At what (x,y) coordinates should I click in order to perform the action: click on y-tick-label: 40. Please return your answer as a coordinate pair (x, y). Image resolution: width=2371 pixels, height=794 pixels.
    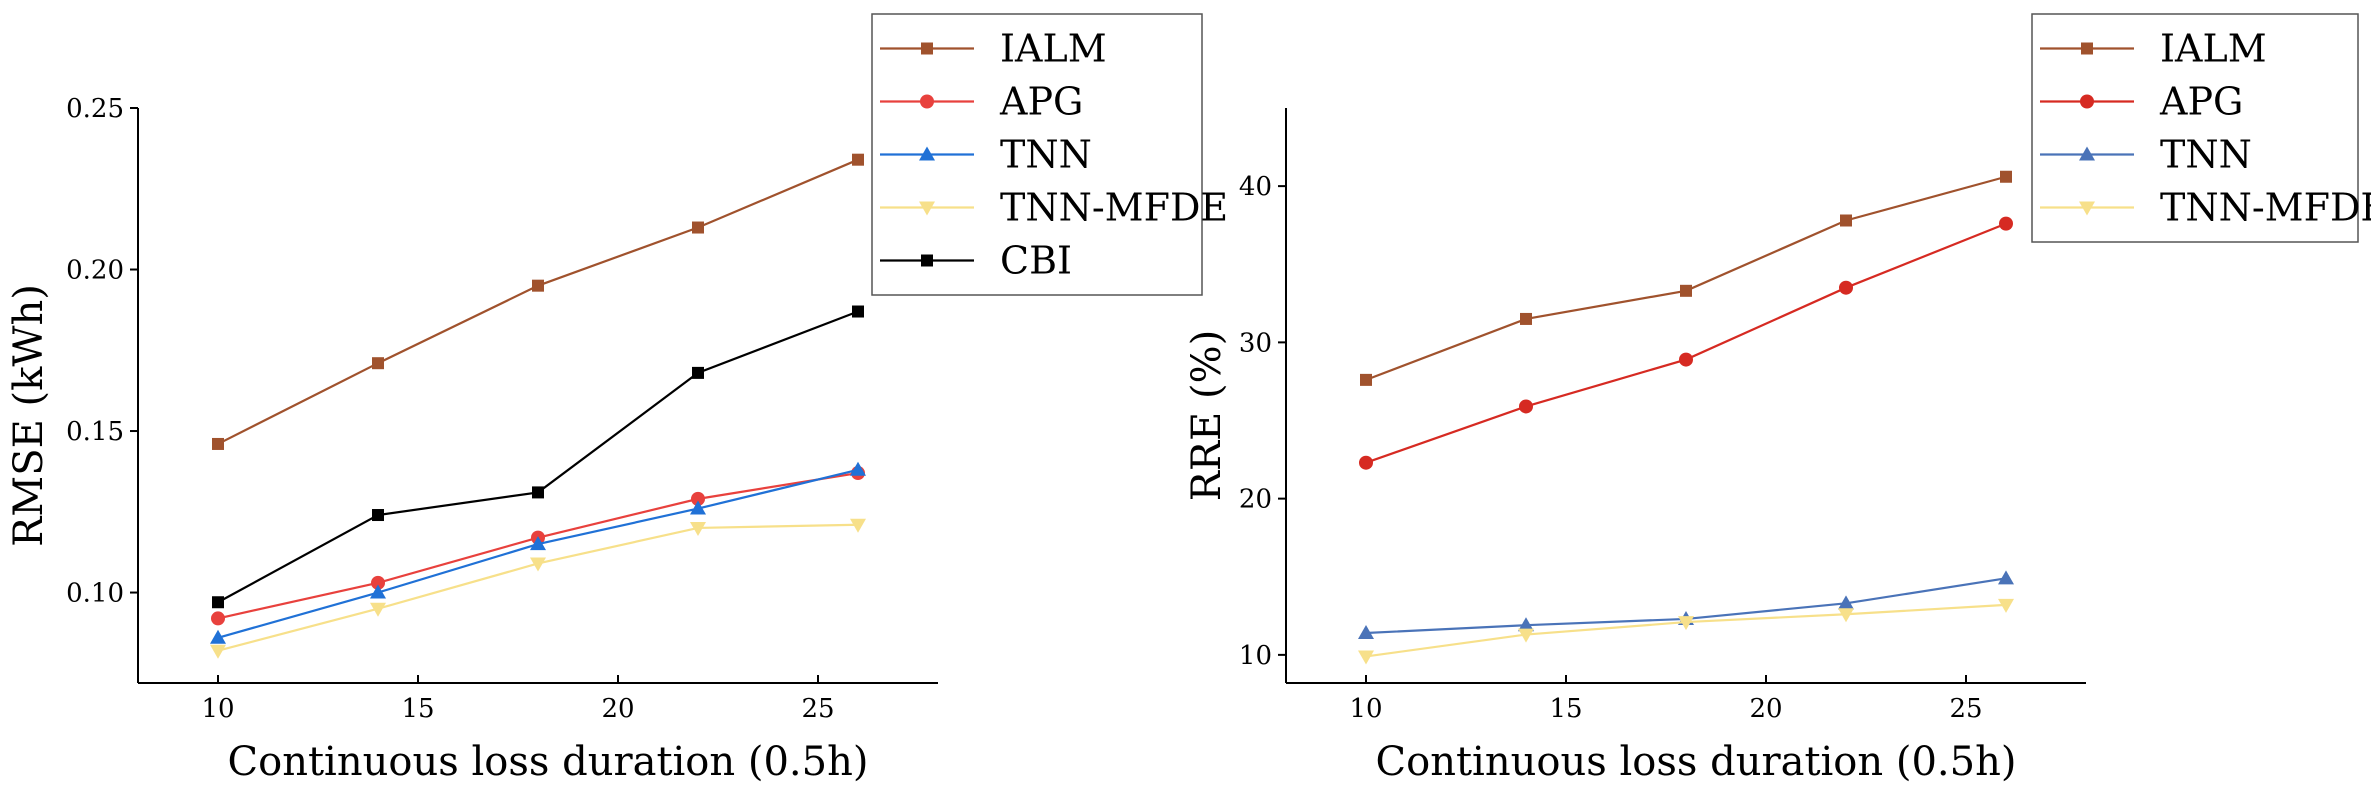
    Looking at the image, I should click on (1255, 187).